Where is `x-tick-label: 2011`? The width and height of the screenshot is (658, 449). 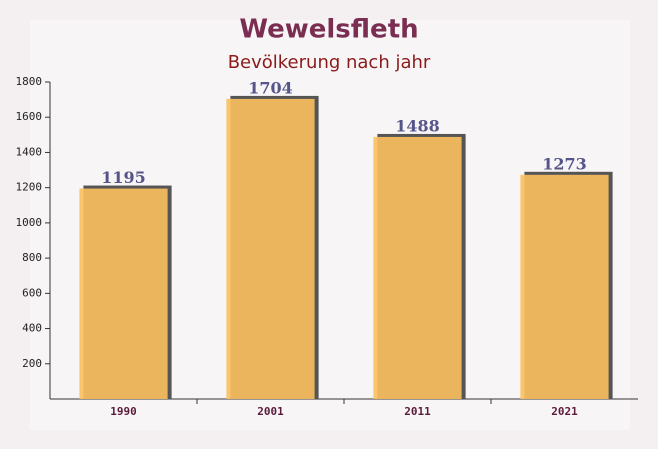 x-tick-label: 2011 is located at coordinates (417, 411).